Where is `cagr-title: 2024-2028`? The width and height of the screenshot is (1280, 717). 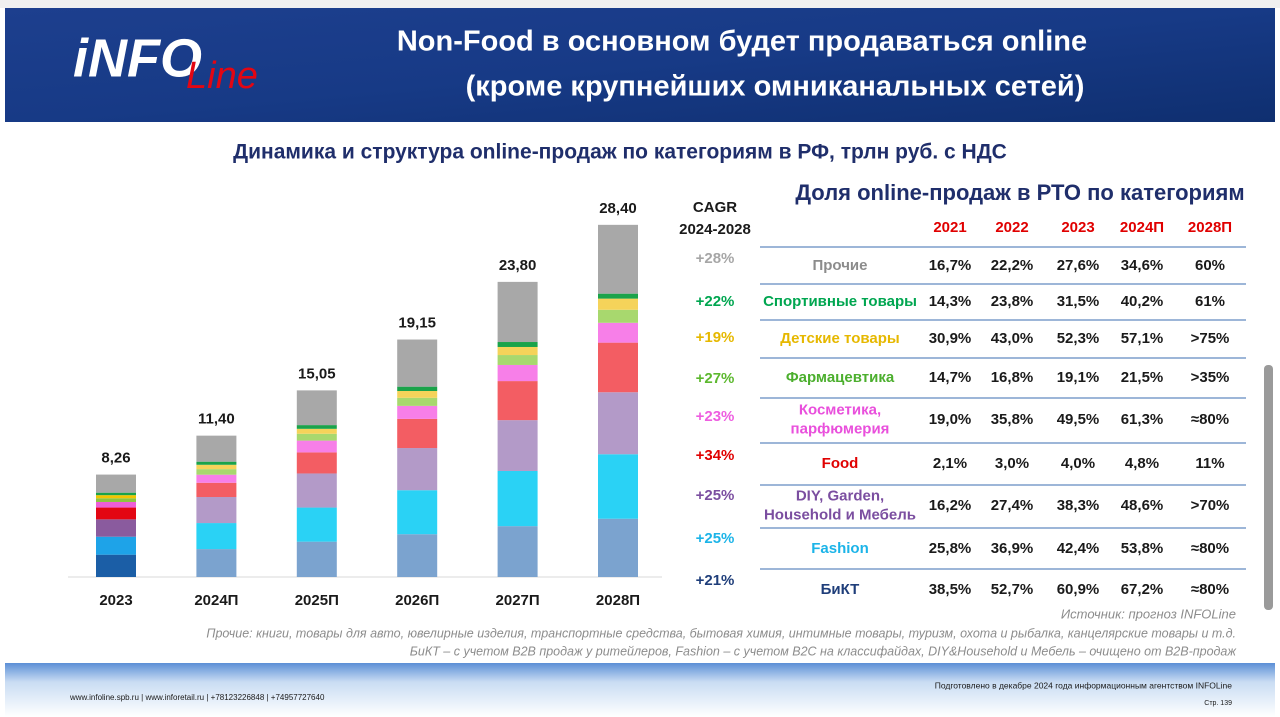
cagr-title: 2024-2028 is located at coordinates (715, 229).